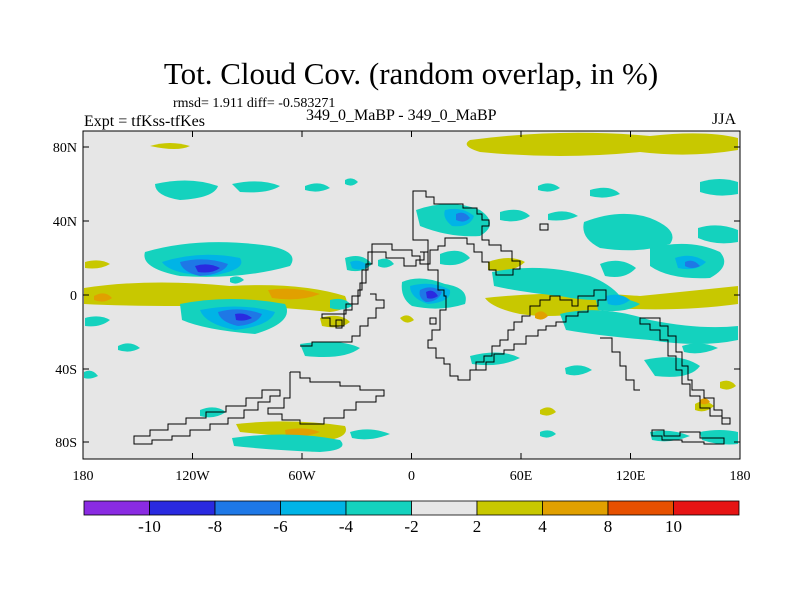 This screenshot has width=800, height=600. I want to click on colorbar-label: 10, so click(673, 526).